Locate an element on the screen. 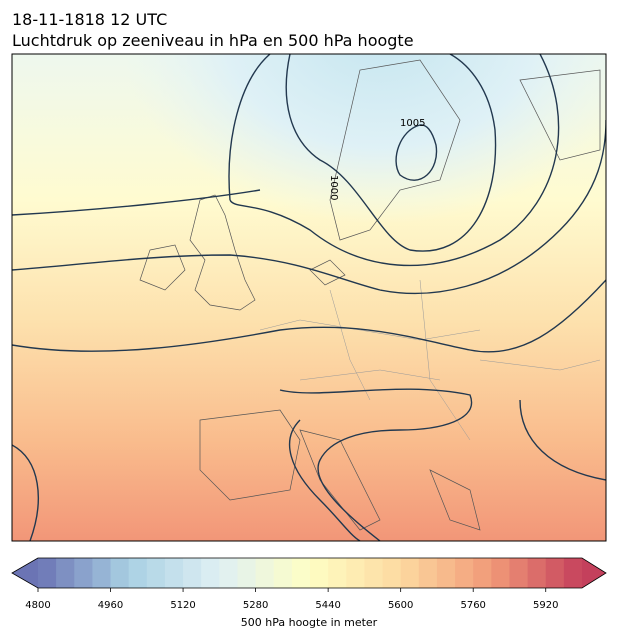 The image size is (618, 643). colorbar-tick-label: 5760 is located at coordinates (472, 605).